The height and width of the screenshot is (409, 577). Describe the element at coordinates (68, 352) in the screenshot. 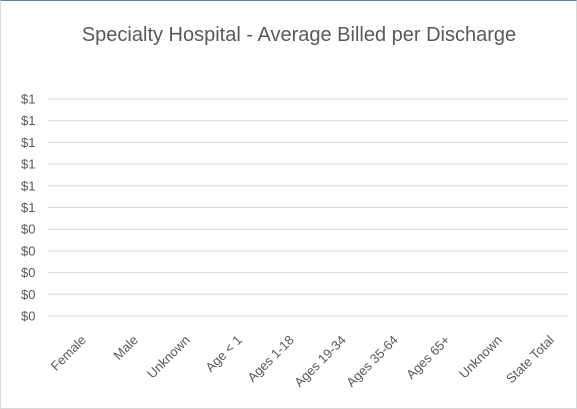

I see `x-tick-label: Female` at that location.